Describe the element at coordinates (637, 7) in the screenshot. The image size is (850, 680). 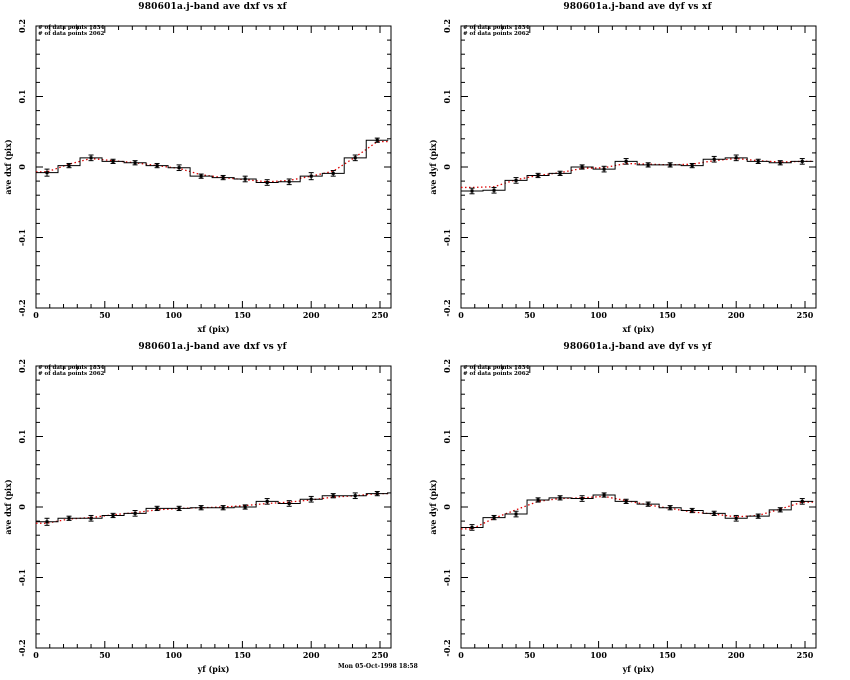
I see `panel-title: 980601a.j-band ave dyf vs xf` at that location.